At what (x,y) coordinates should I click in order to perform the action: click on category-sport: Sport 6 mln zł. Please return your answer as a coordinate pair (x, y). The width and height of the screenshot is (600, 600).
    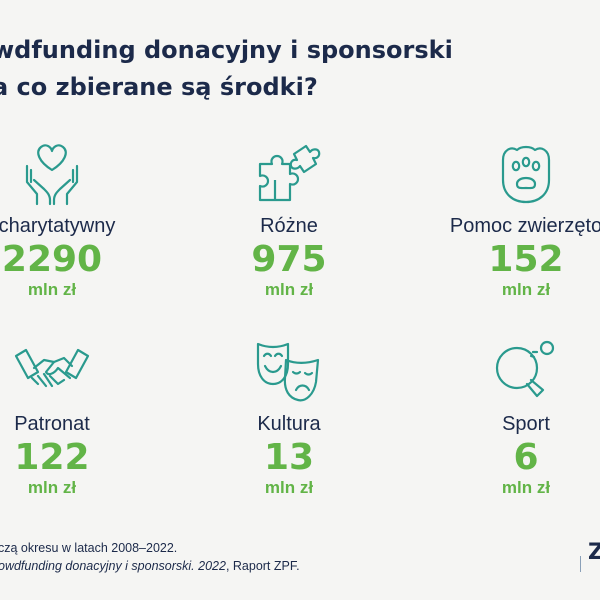
    Looking at the image, I should click on (503, 418).